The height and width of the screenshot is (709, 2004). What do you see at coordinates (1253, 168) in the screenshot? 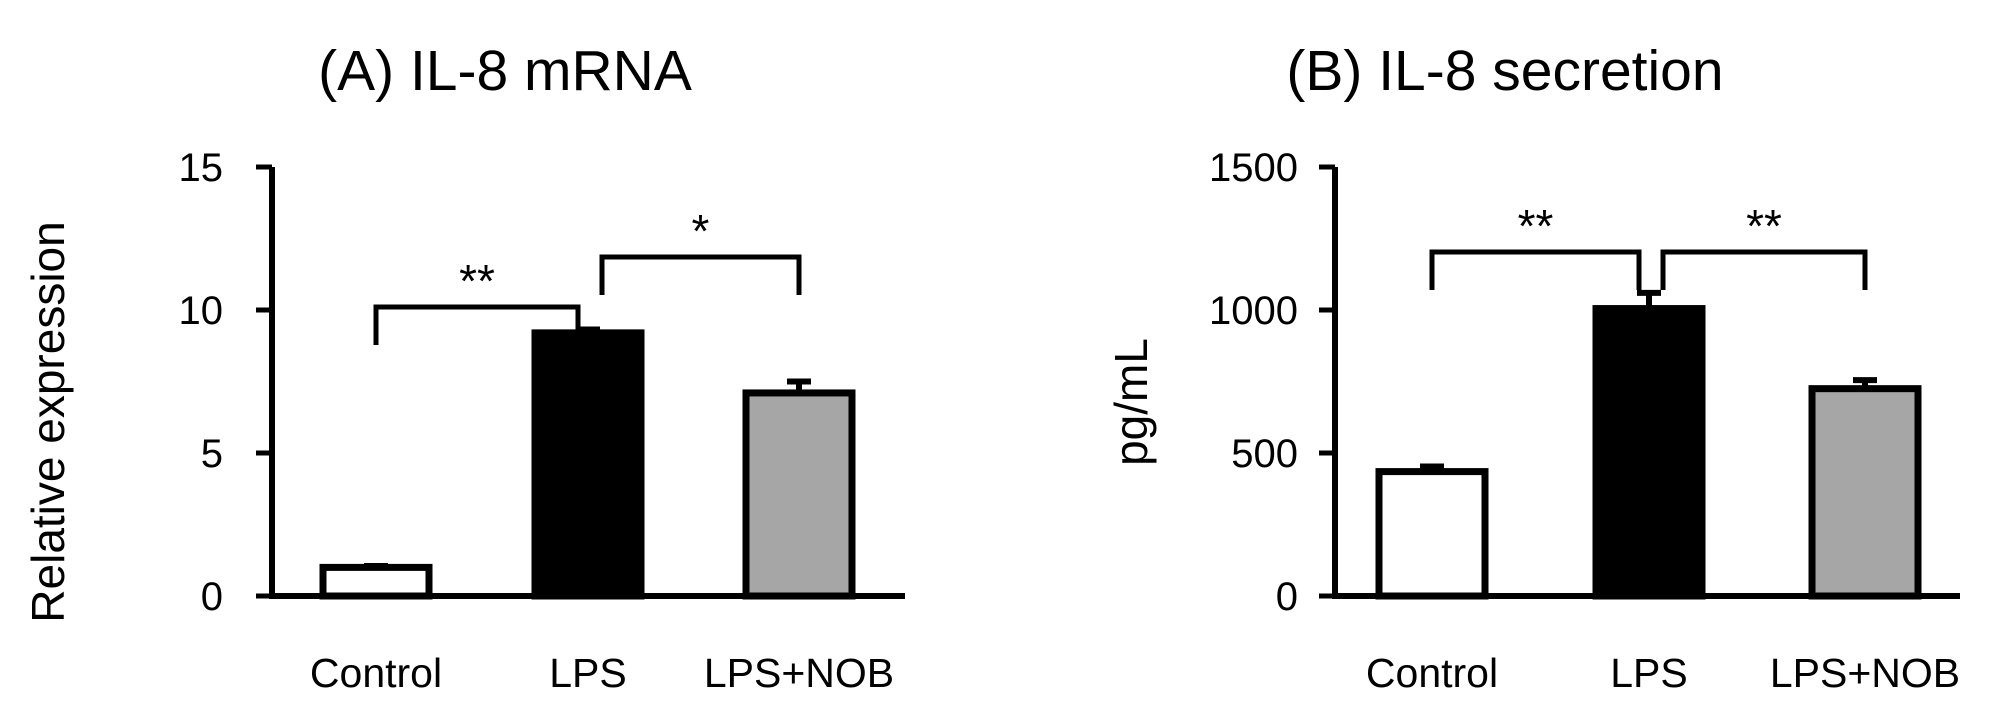
I see `panel-b-y-tick-label-3: 1500` at bounding box center [1253, 168].